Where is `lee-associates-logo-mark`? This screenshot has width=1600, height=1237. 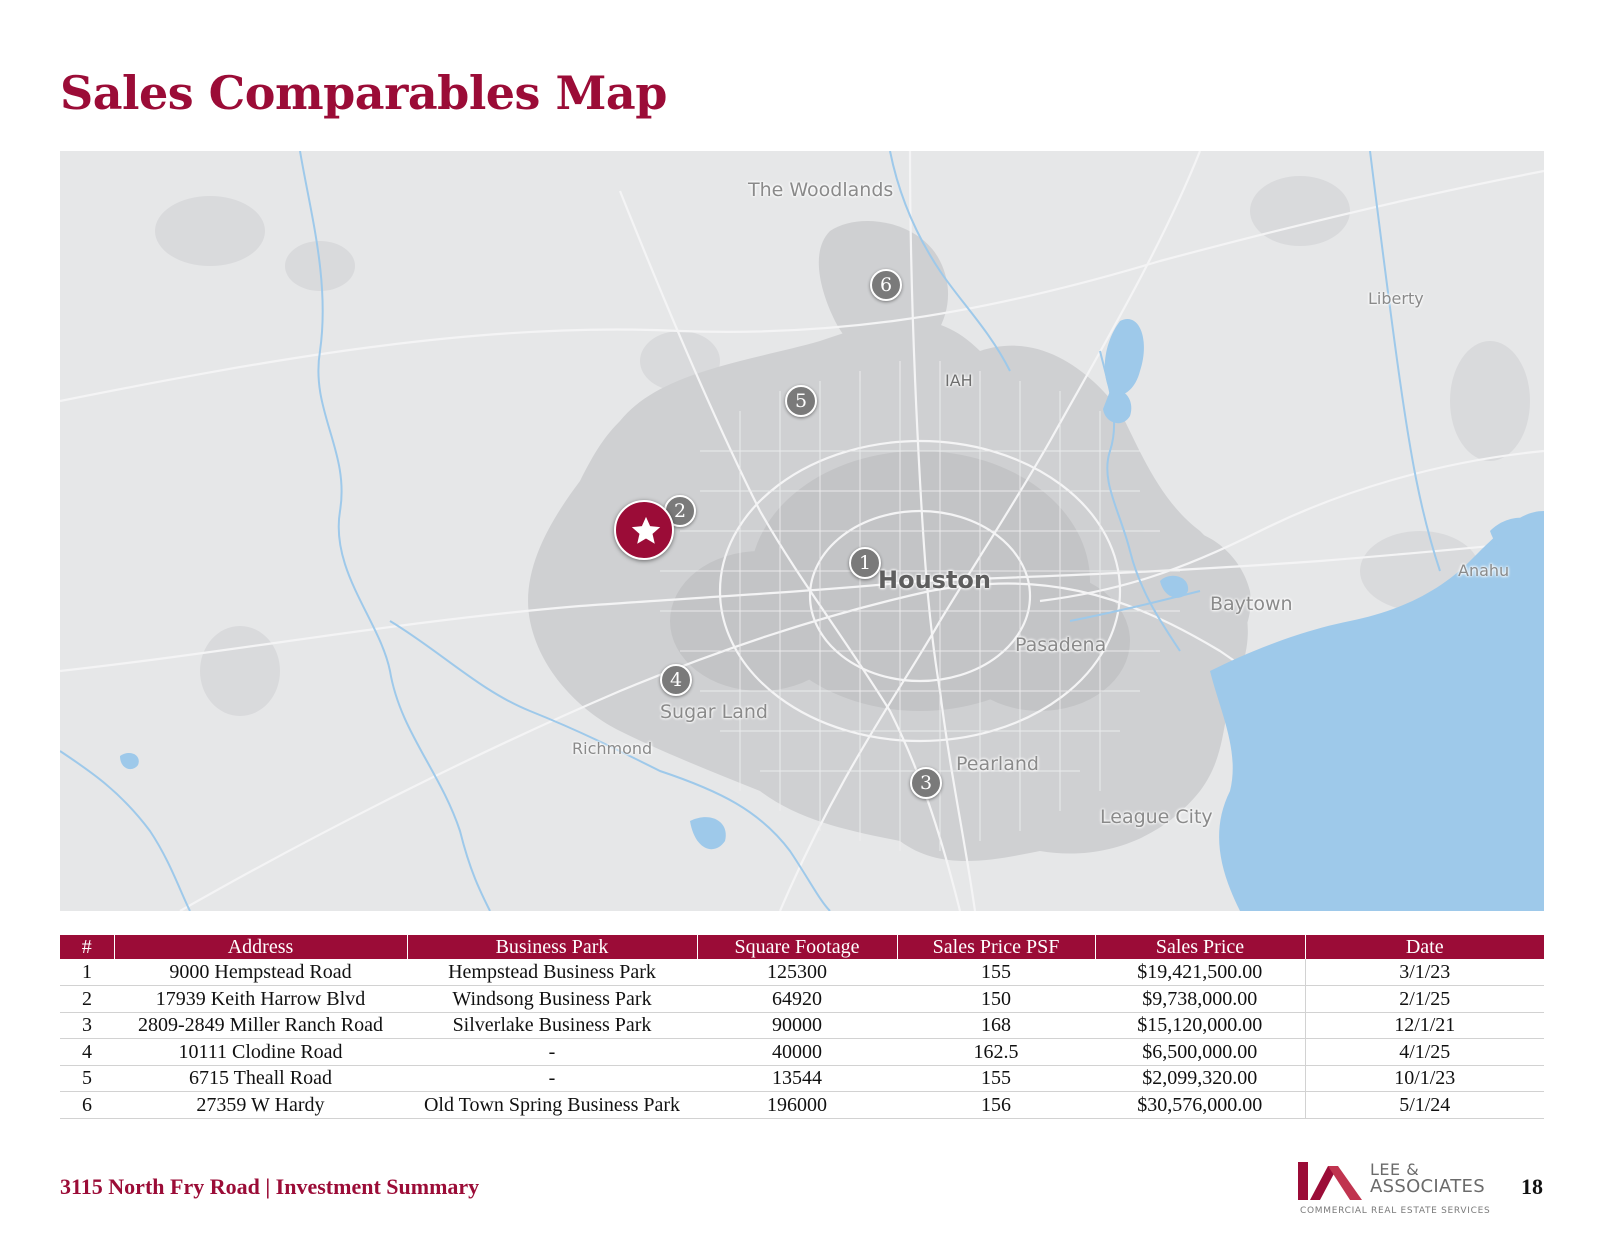
lee-associates-logo-mark is located at coordinates (1330, 1181).